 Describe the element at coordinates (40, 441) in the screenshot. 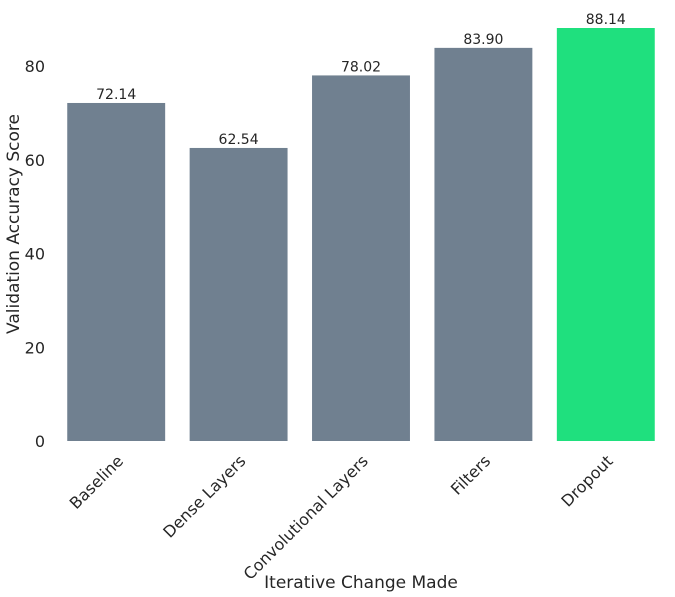

I see `y-tick-label: 0` at that location.